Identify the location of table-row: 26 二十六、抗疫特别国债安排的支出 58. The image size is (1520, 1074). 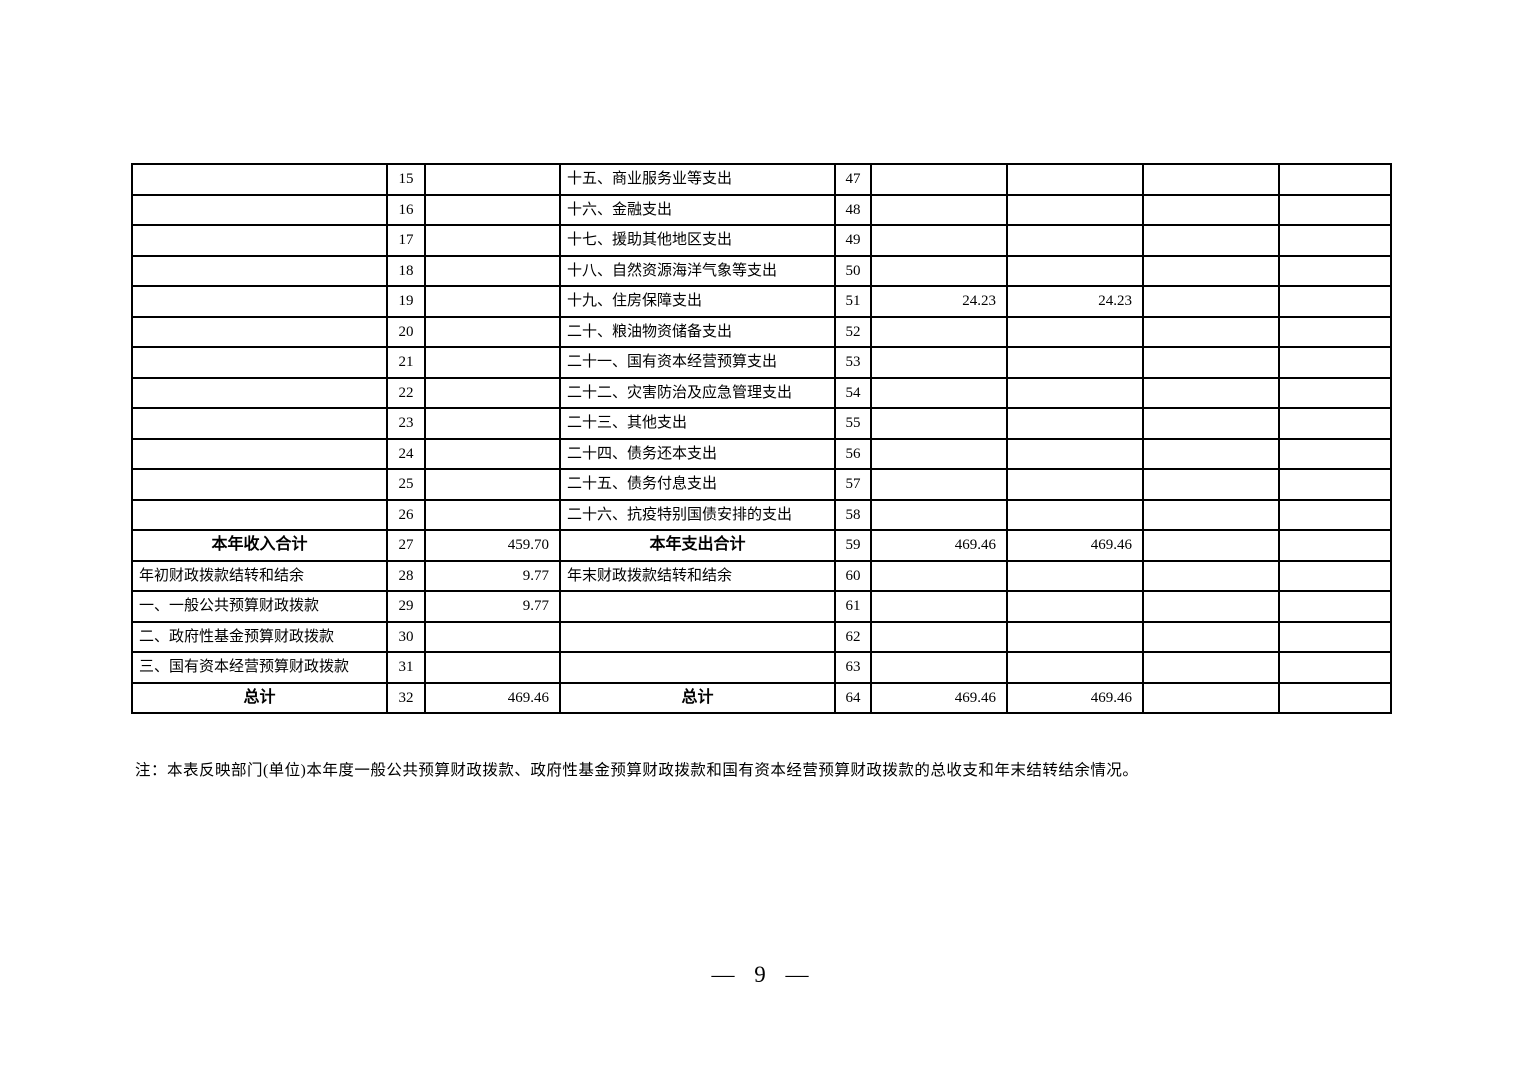
(761, 514).